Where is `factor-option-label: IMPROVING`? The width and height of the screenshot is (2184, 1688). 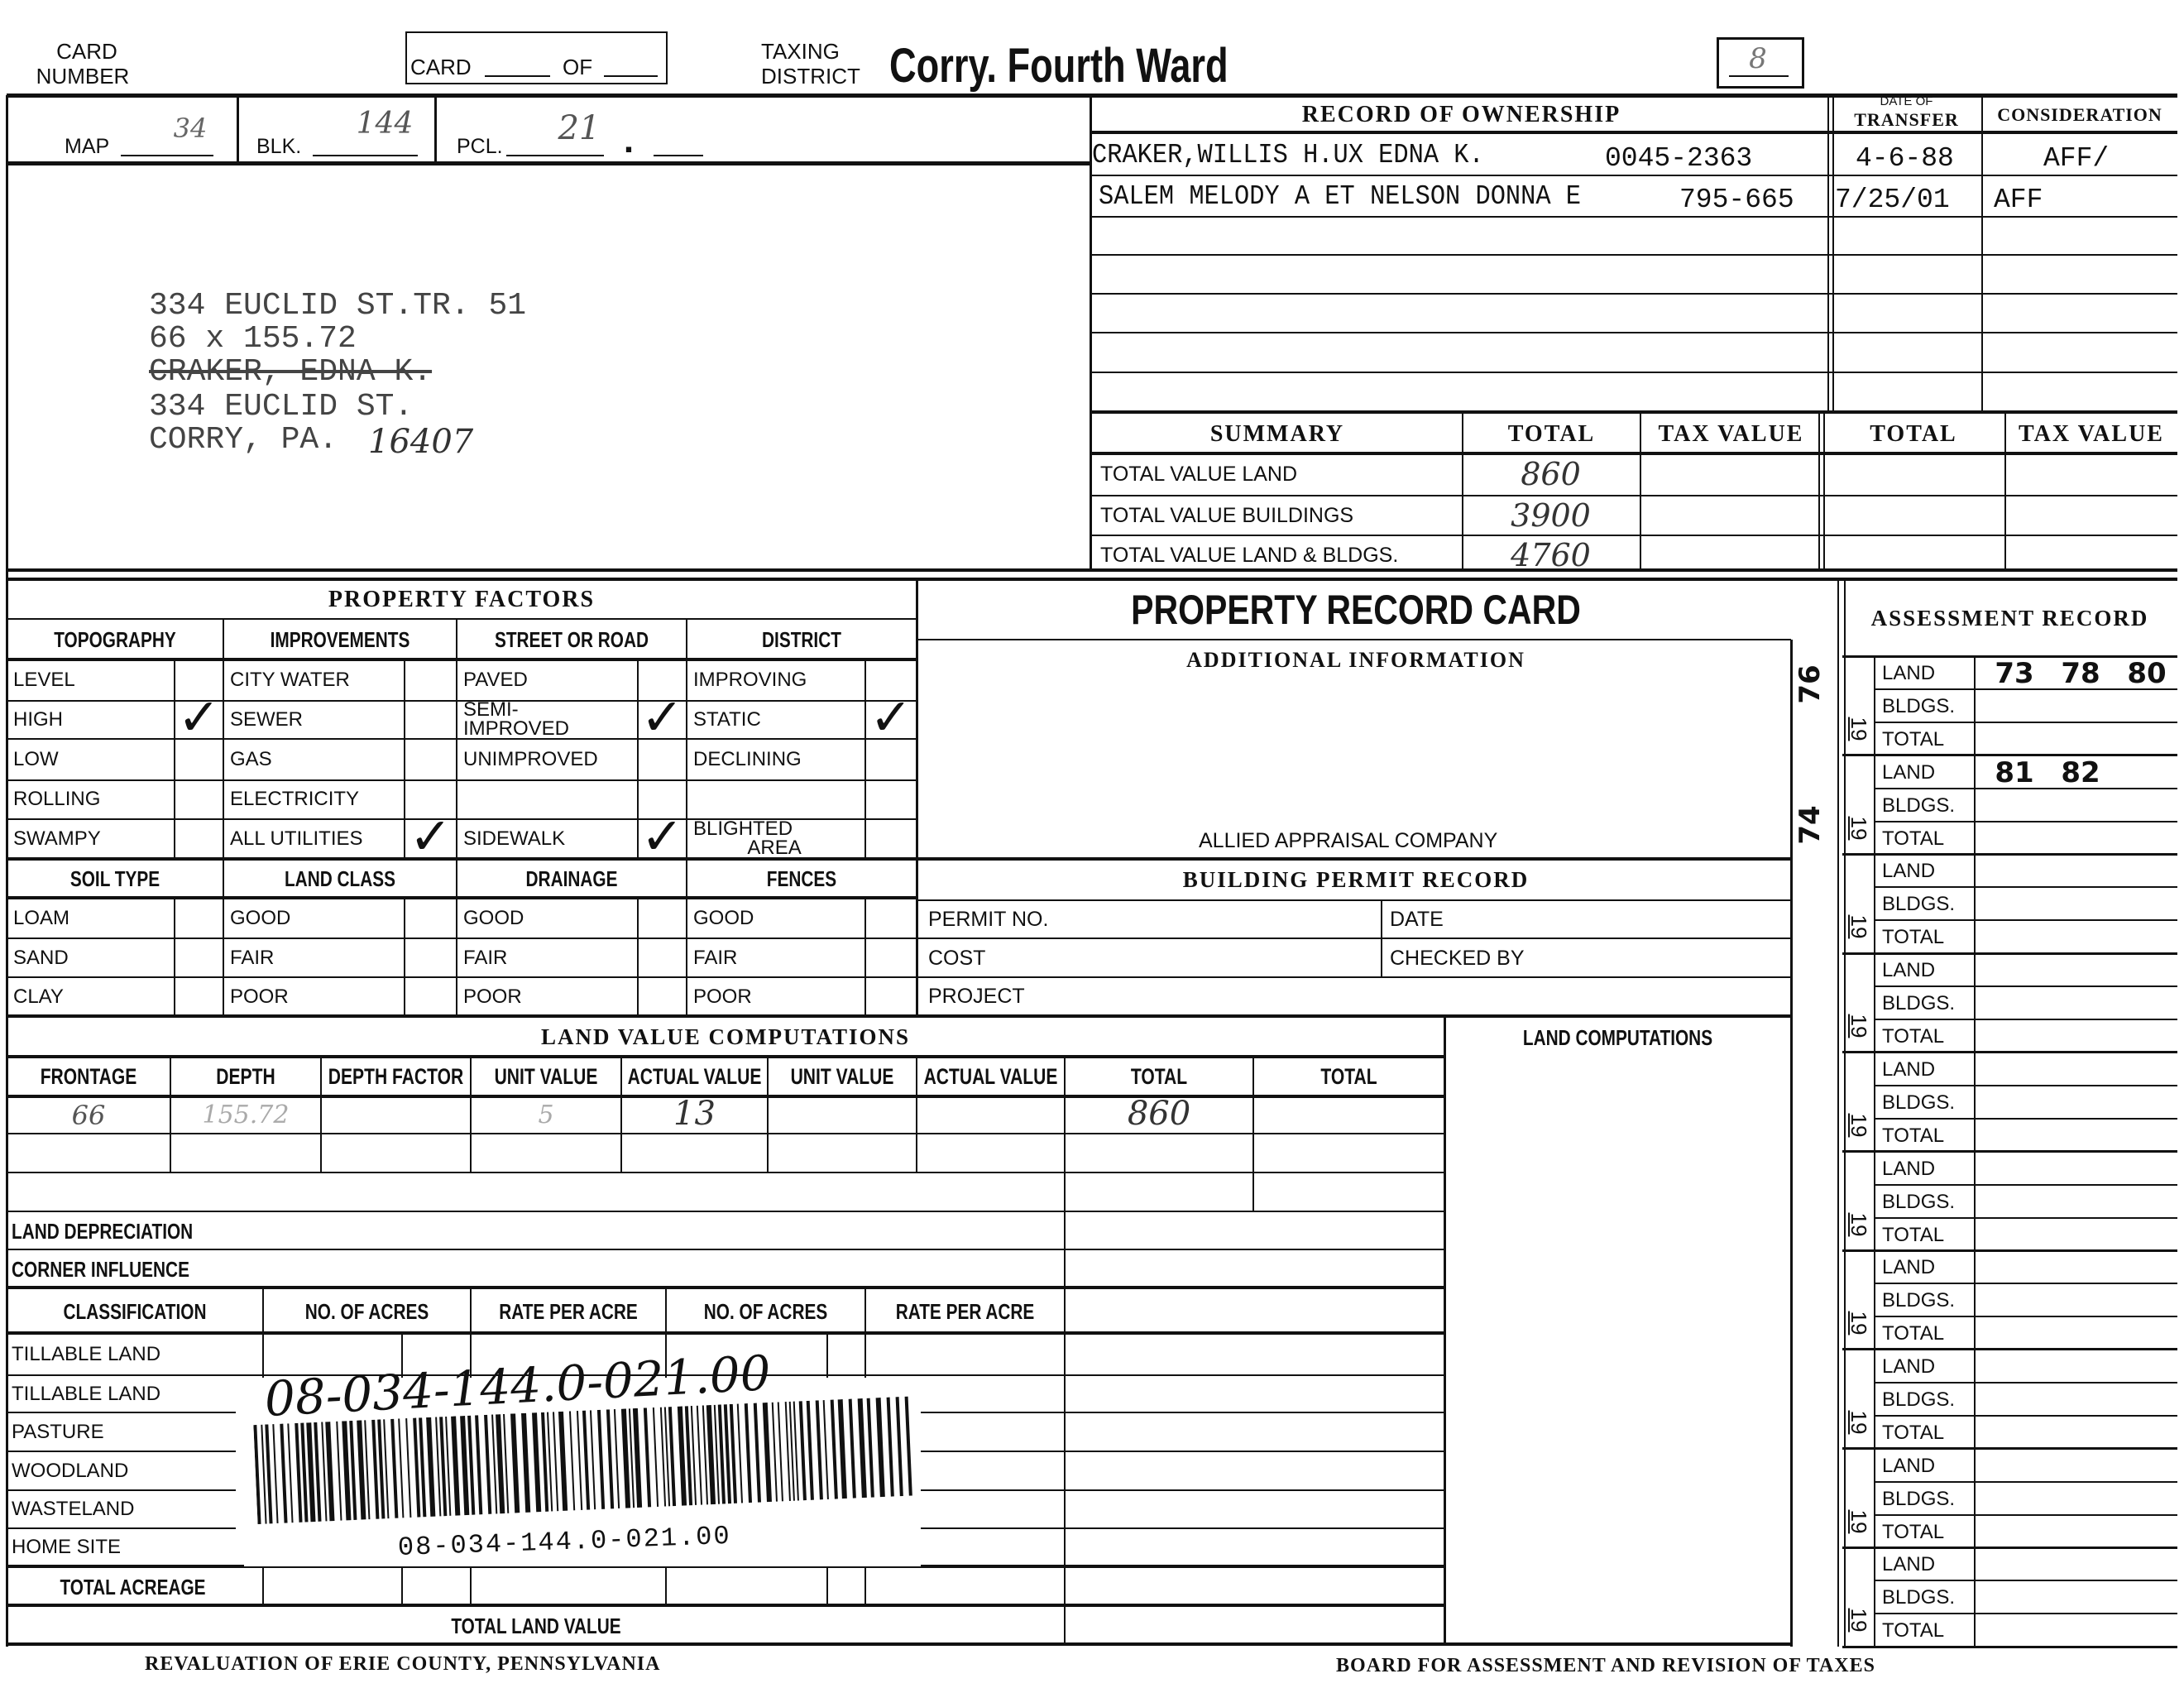
factor-option-label: IMPROVING is located at coordinates (750, 679).